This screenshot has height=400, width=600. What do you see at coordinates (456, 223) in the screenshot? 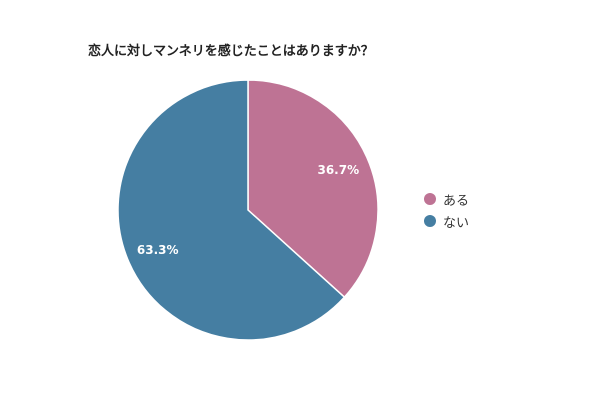
I see `legend-label-nai: ない` at bounding box center [456, 223].